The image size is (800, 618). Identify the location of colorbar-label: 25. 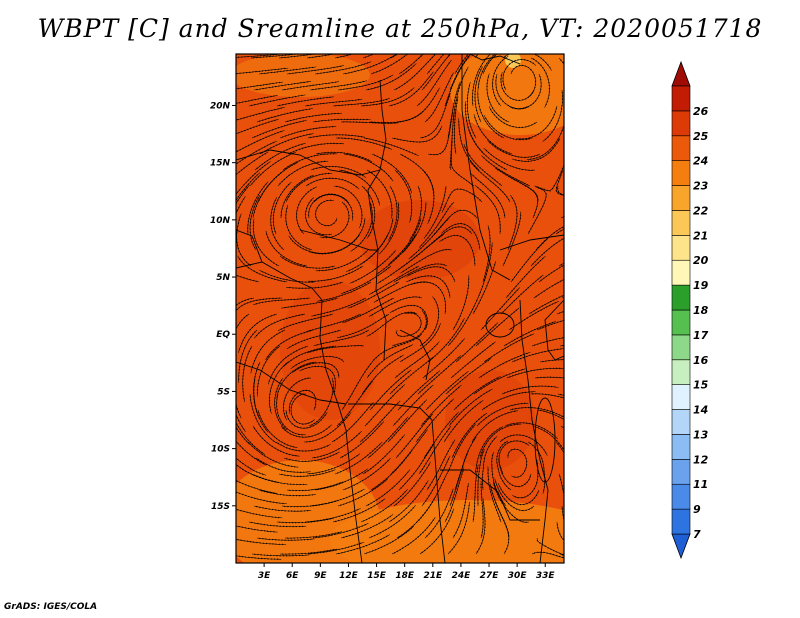
(701, 136).